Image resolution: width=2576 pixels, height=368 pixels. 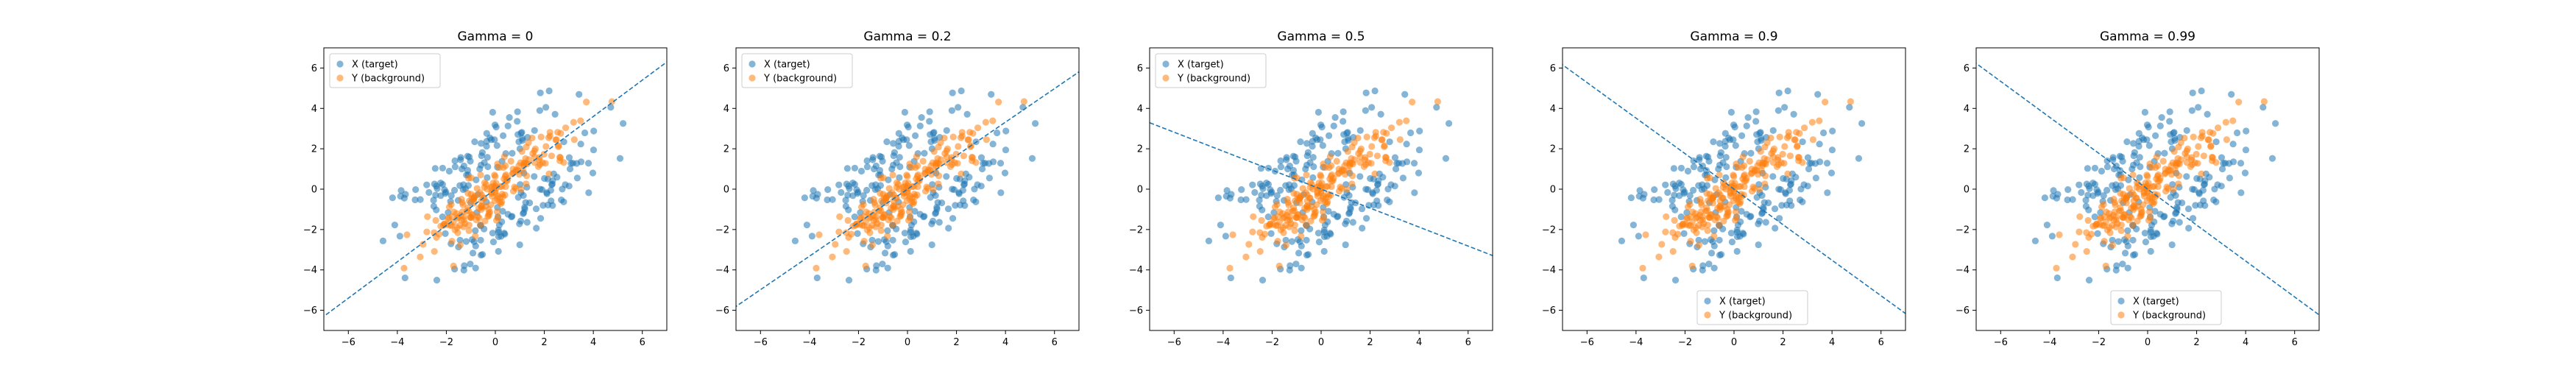 What do you see at coordinates (907, 36) in the screenshot?
I see `subplot-title: Gamma = 0.2` at bounding box center [907, 36].